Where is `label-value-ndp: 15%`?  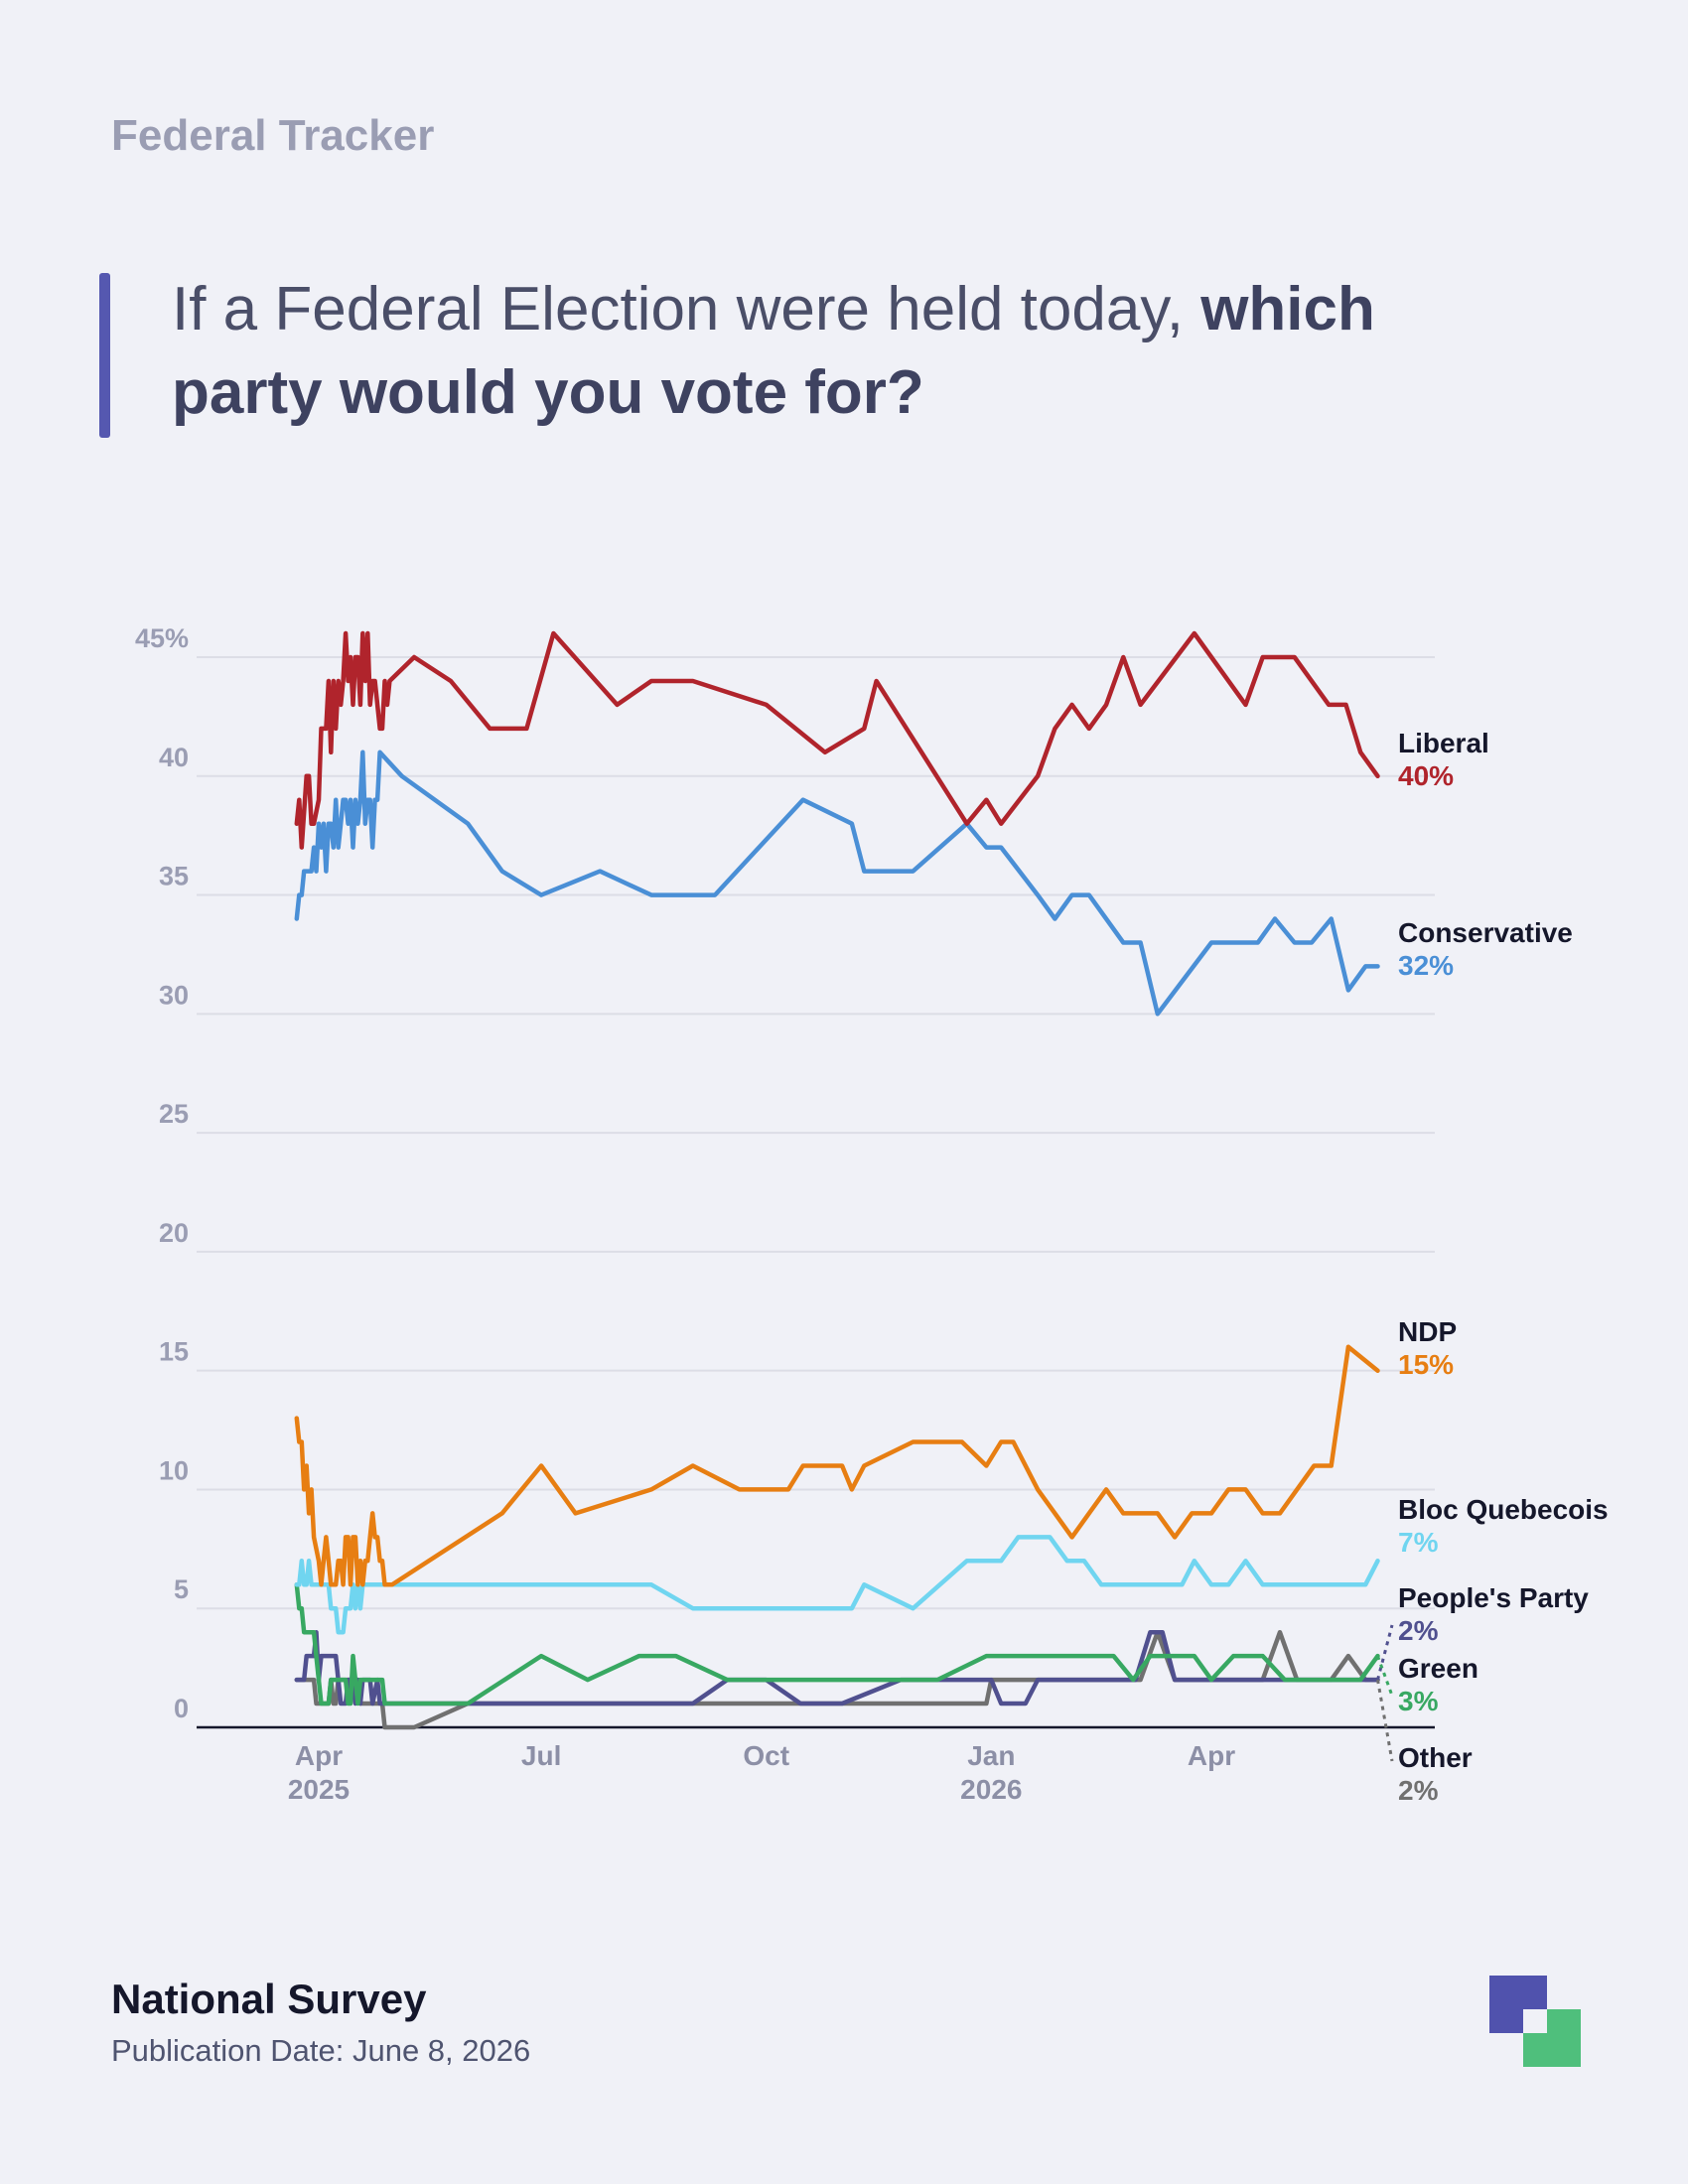 label-value-ndp: 15% is located at coordinates (1426, 1364).